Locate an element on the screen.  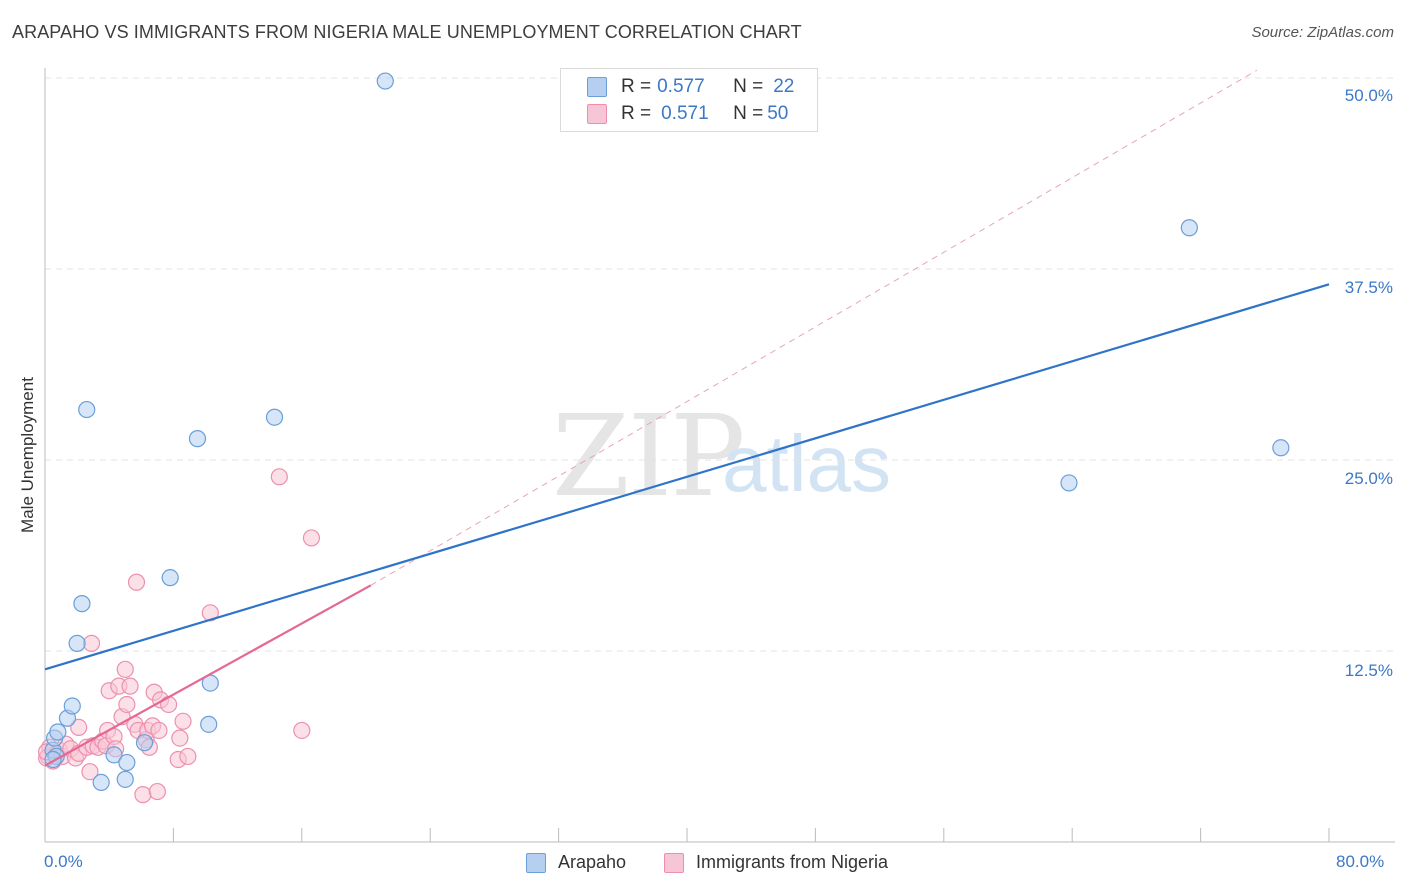
legend-row-nigeria: R = 0.571 N = 50 is located at coordinates (687, 114).